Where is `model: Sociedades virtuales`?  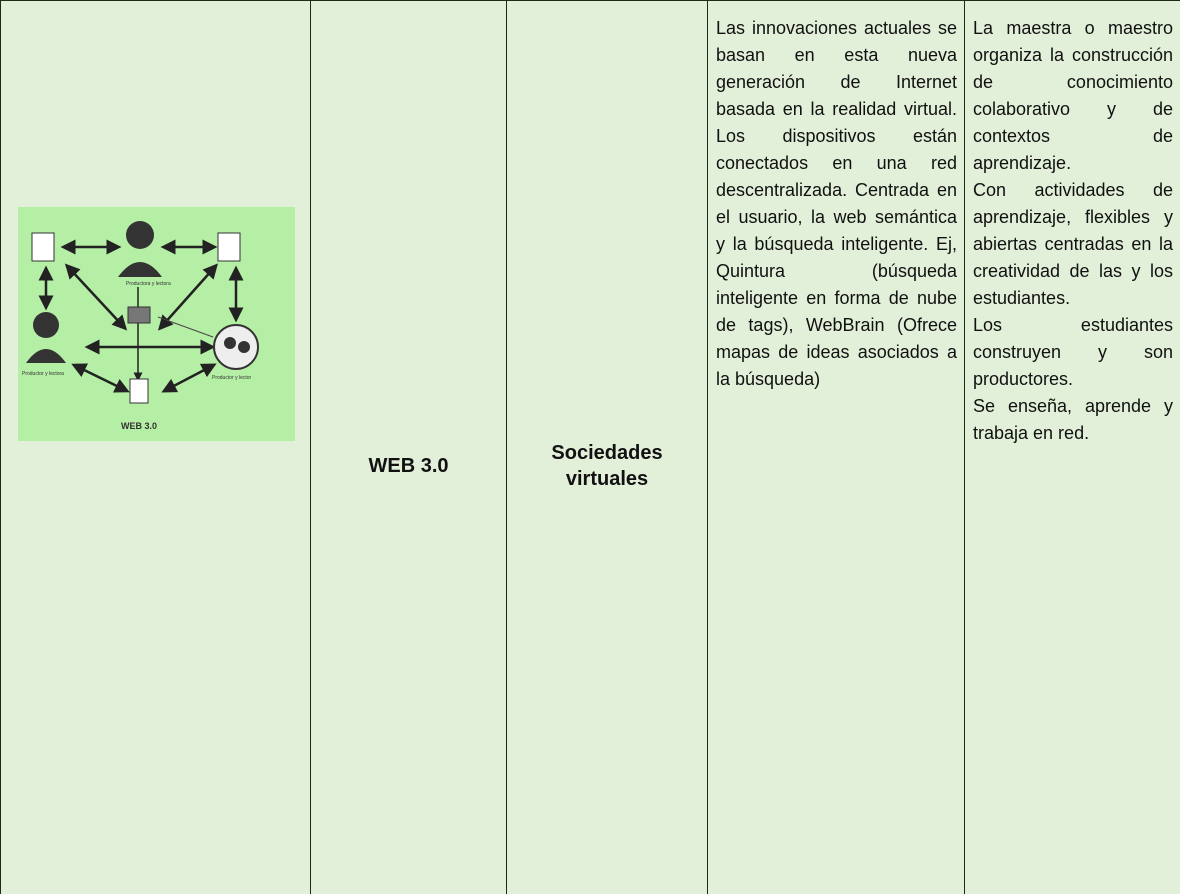 model: Sociedades virtuales is located at coordinates (607, 466).